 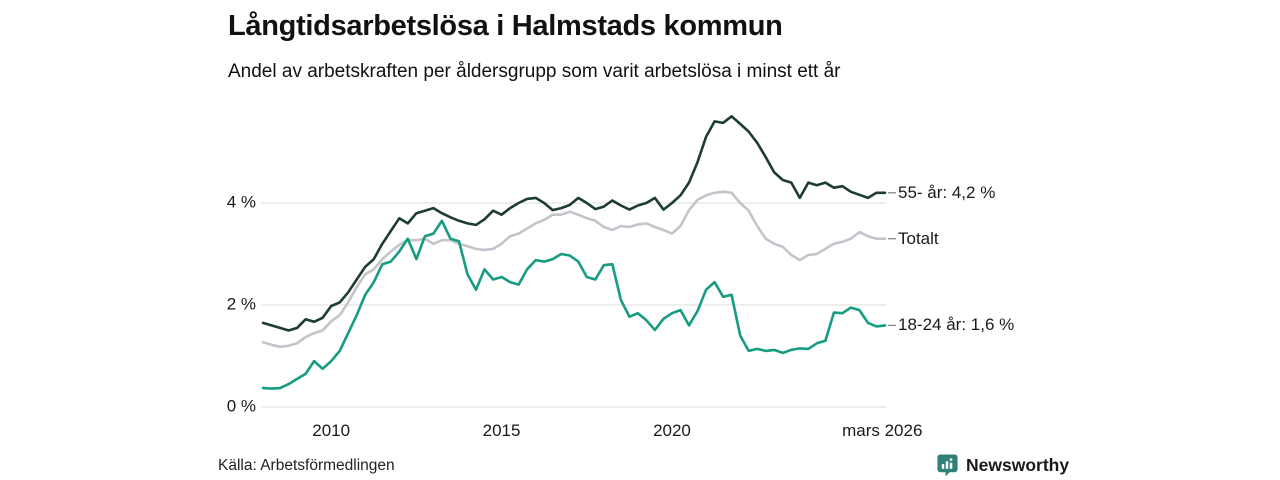 What do you see at coordinates (672, 430) in the screenshot?
I see `x-tick-label-2: 2020` at bounding box center [672, 430].